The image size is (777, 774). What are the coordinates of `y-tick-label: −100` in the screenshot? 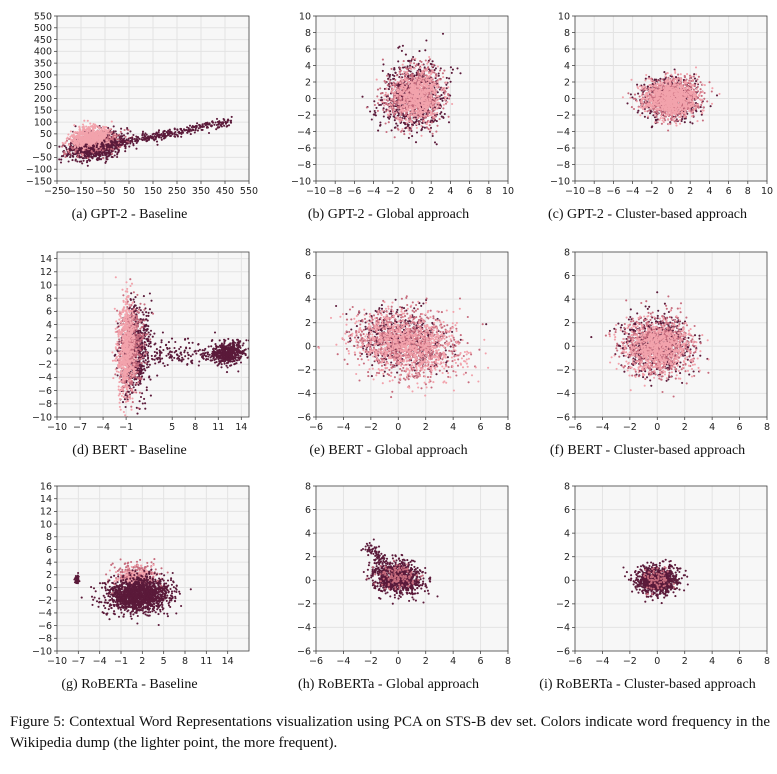 It's located at (39, 170).